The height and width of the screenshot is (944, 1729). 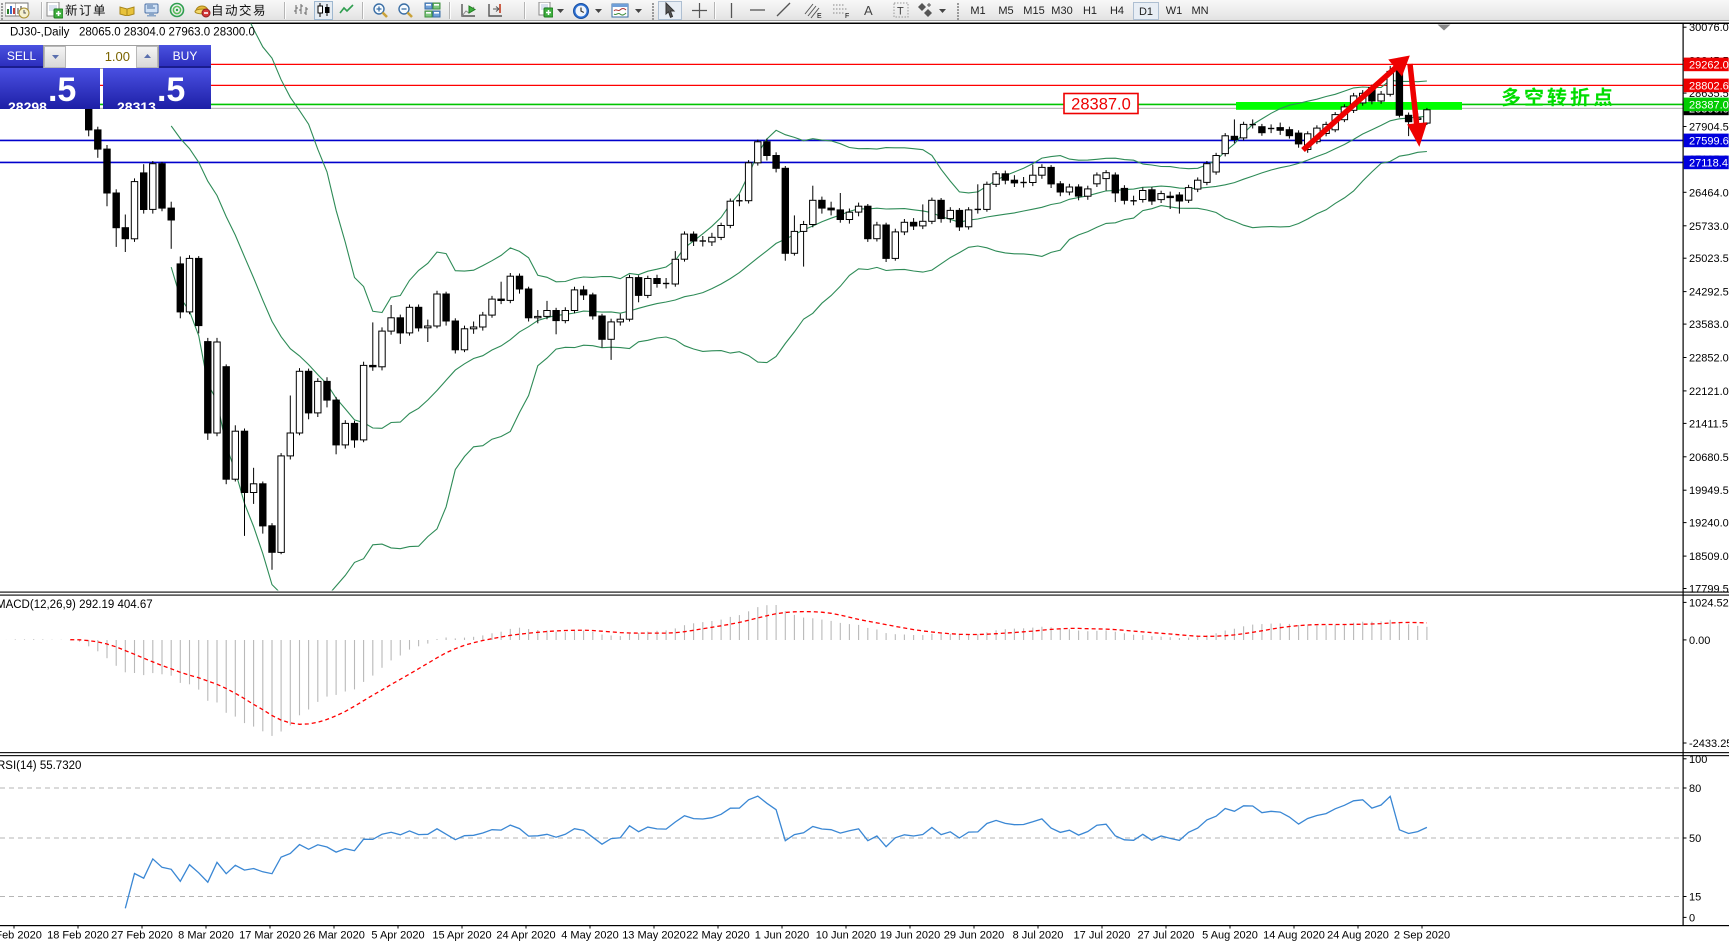 I want to click on svg-text: 19 Jun 2020, so click(x=910, y=936).